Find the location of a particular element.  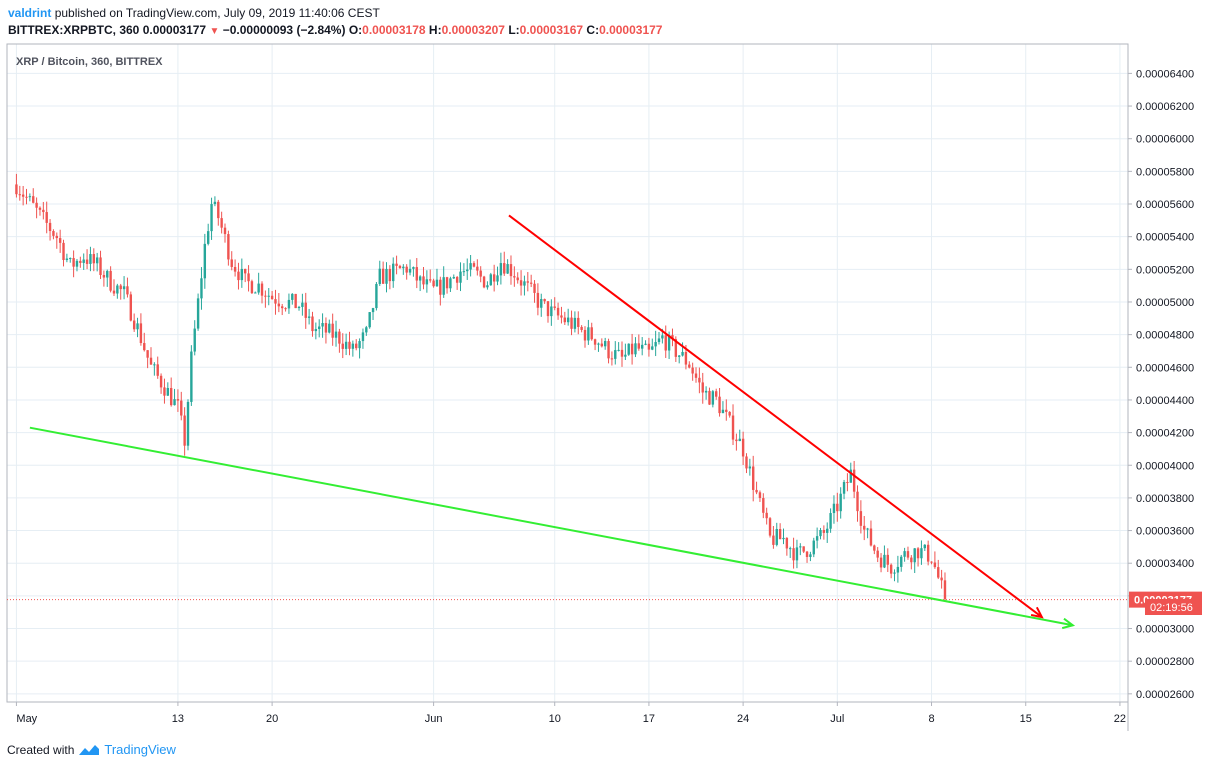

y-tick-label: 0.00005000 is located at coordinates (1165, 303).